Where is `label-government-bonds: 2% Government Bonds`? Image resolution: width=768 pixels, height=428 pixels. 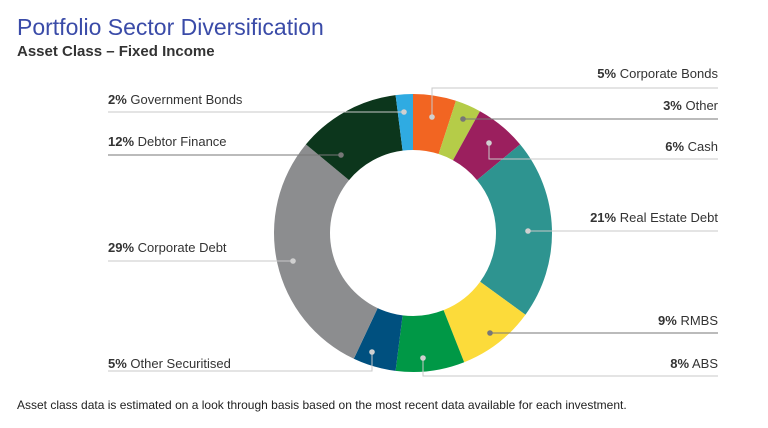
label-government-bonds: 2% Government Bonds is located at coordinates (175, 99).